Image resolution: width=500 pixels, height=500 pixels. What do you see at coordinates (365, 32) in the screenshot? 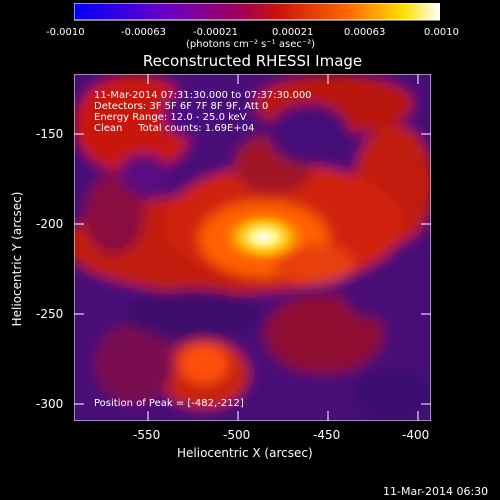
I see `colorbar-tick-label: 0.00063` at bounding box center [365, 32].